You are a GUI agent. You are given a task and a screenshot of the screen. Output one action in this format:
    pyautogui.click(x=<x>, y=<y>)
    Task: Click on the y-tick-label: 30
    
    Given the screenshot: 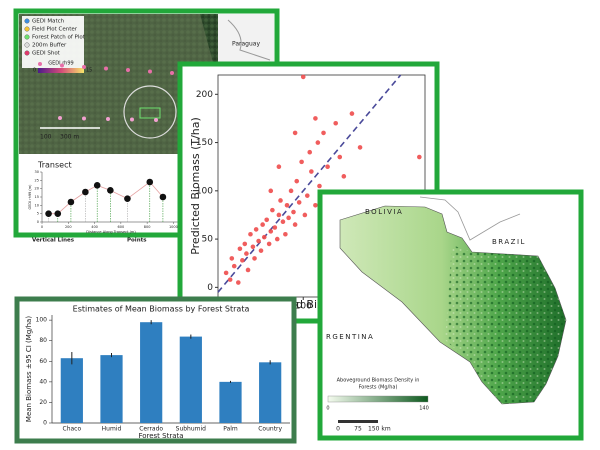 What is the action you would take?
    pyautogui.click(x=37, y=172)
    